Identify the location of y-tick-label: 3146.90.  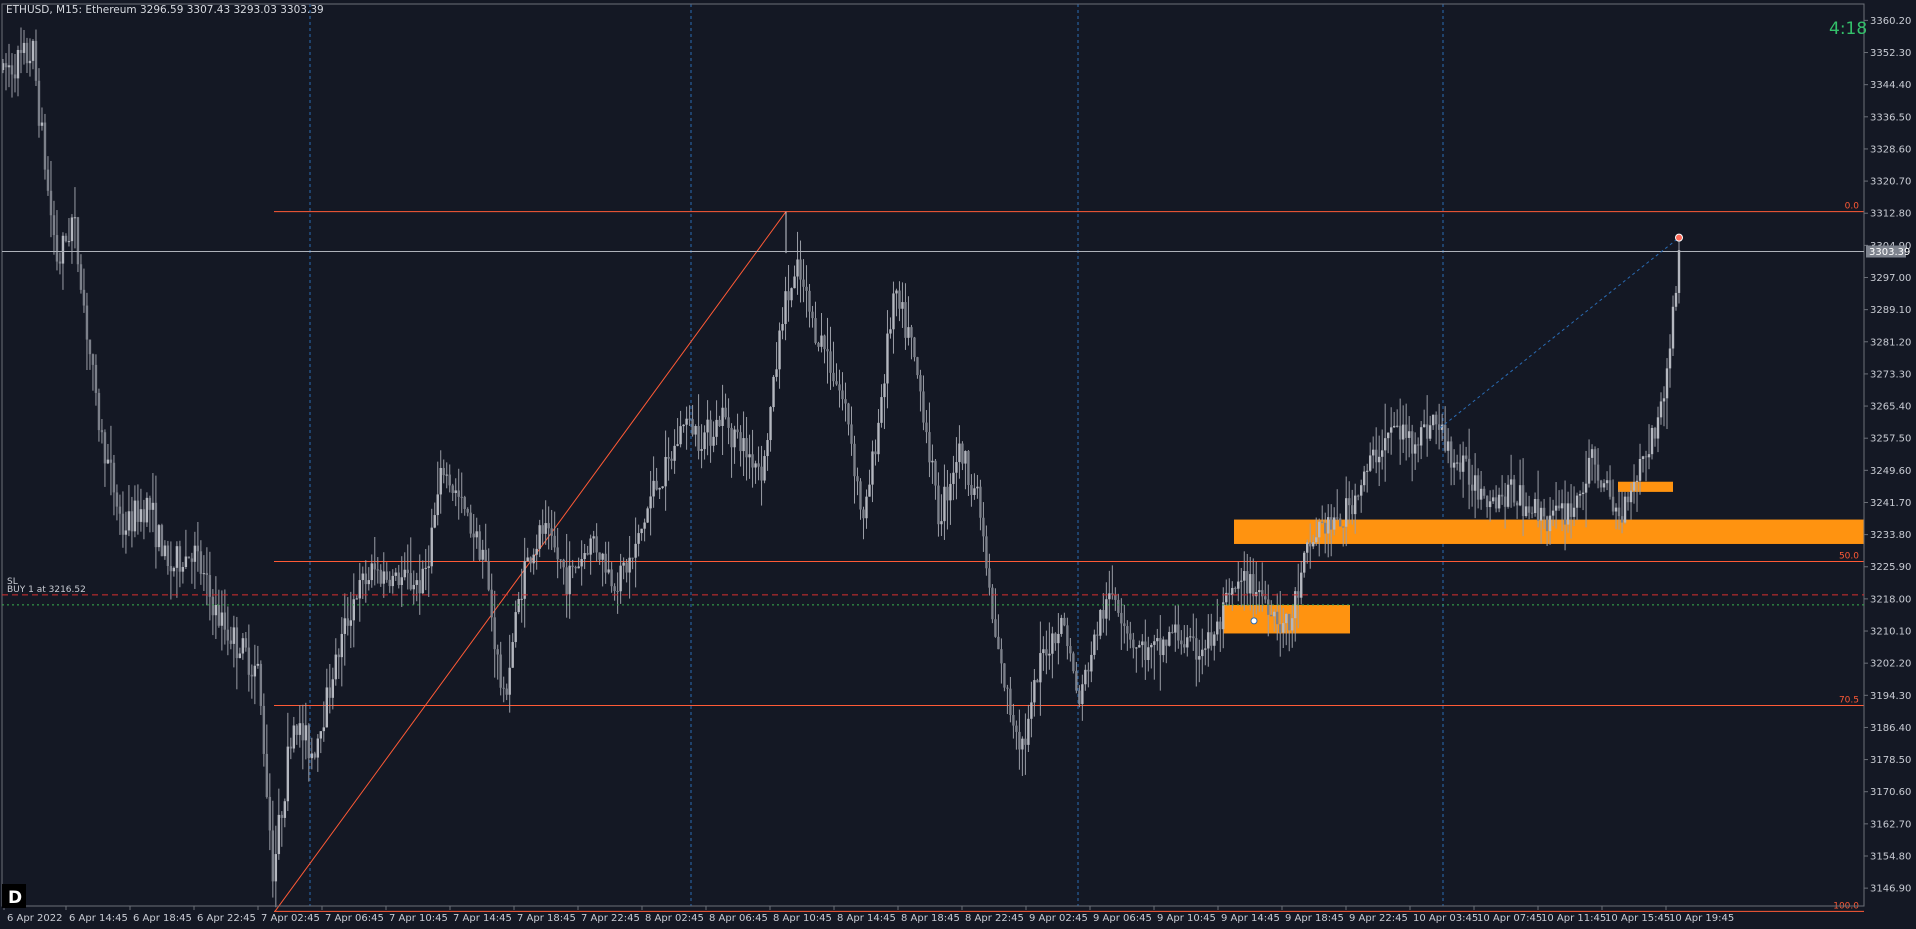
(1890, 889).